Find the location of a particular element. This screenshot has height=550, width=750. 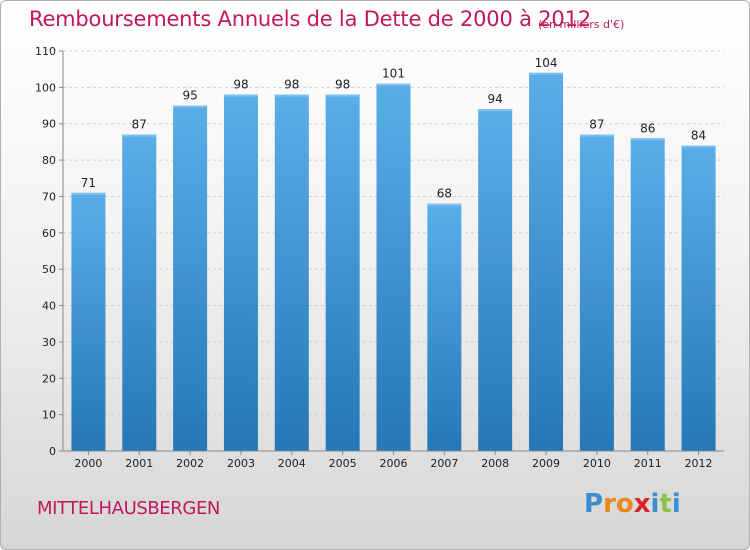

bar-2009 is located at coordinates (546, 262).